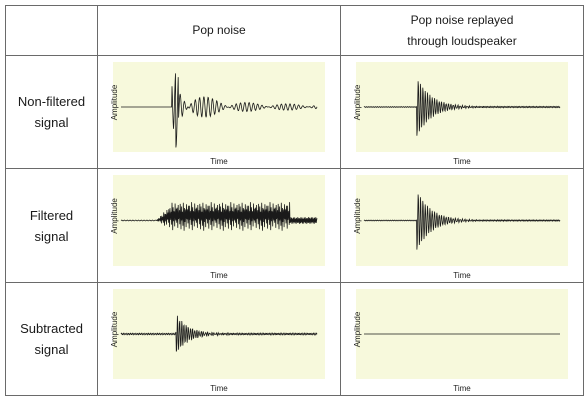 Image resolution: width=588 pixels, height=399 pixels. I want to click on row-label-line1: Subtracted, so click(51, 328).